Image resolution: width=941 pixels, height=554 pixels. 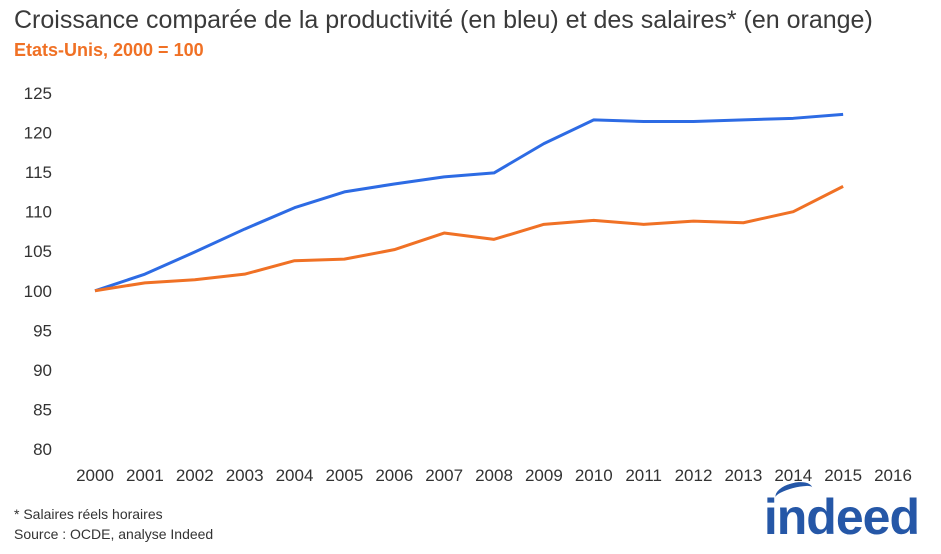 I want to click on x-tick-label: 2012, so click(x=694, y=475).